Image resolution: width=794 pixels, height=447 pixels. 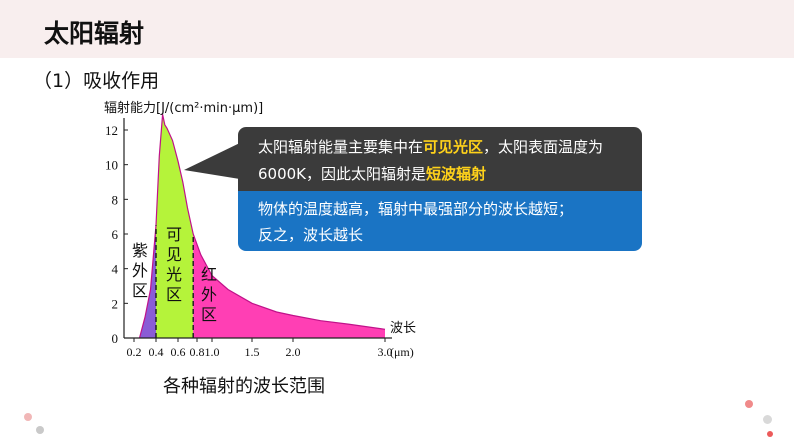 I want to click on y-tick-label: 8, so click(x=115, y=199).